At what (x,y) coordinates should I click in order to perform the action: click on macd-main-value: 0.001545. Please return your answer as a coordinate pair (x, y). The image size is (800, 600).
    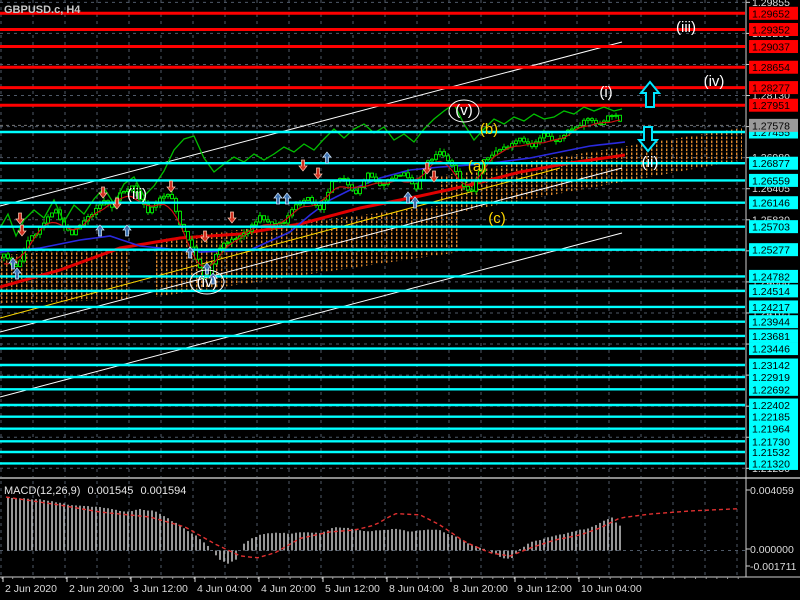
    Looking at the image, I should click on (110, 491).